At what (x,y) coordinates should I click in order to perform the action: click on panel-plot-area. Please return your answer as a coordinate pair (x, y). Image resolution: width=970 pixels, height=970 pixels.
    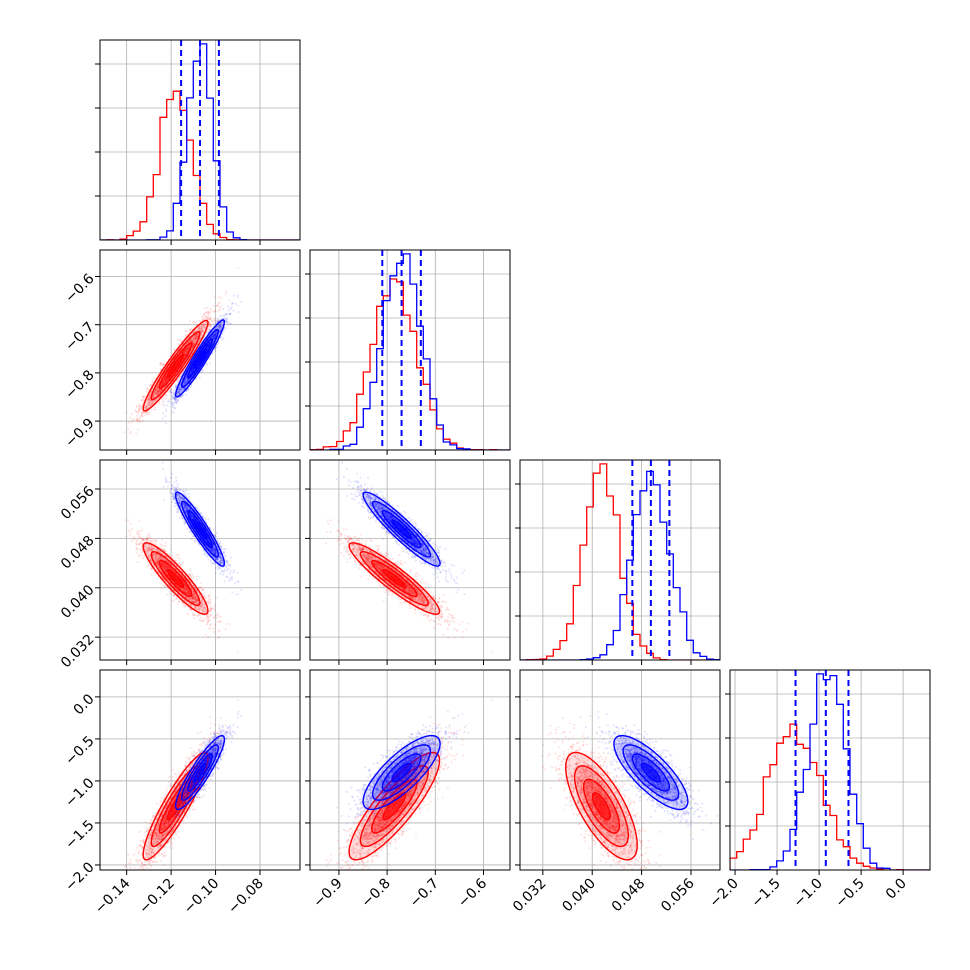
    Looking at the image, I should click on (200, 140).